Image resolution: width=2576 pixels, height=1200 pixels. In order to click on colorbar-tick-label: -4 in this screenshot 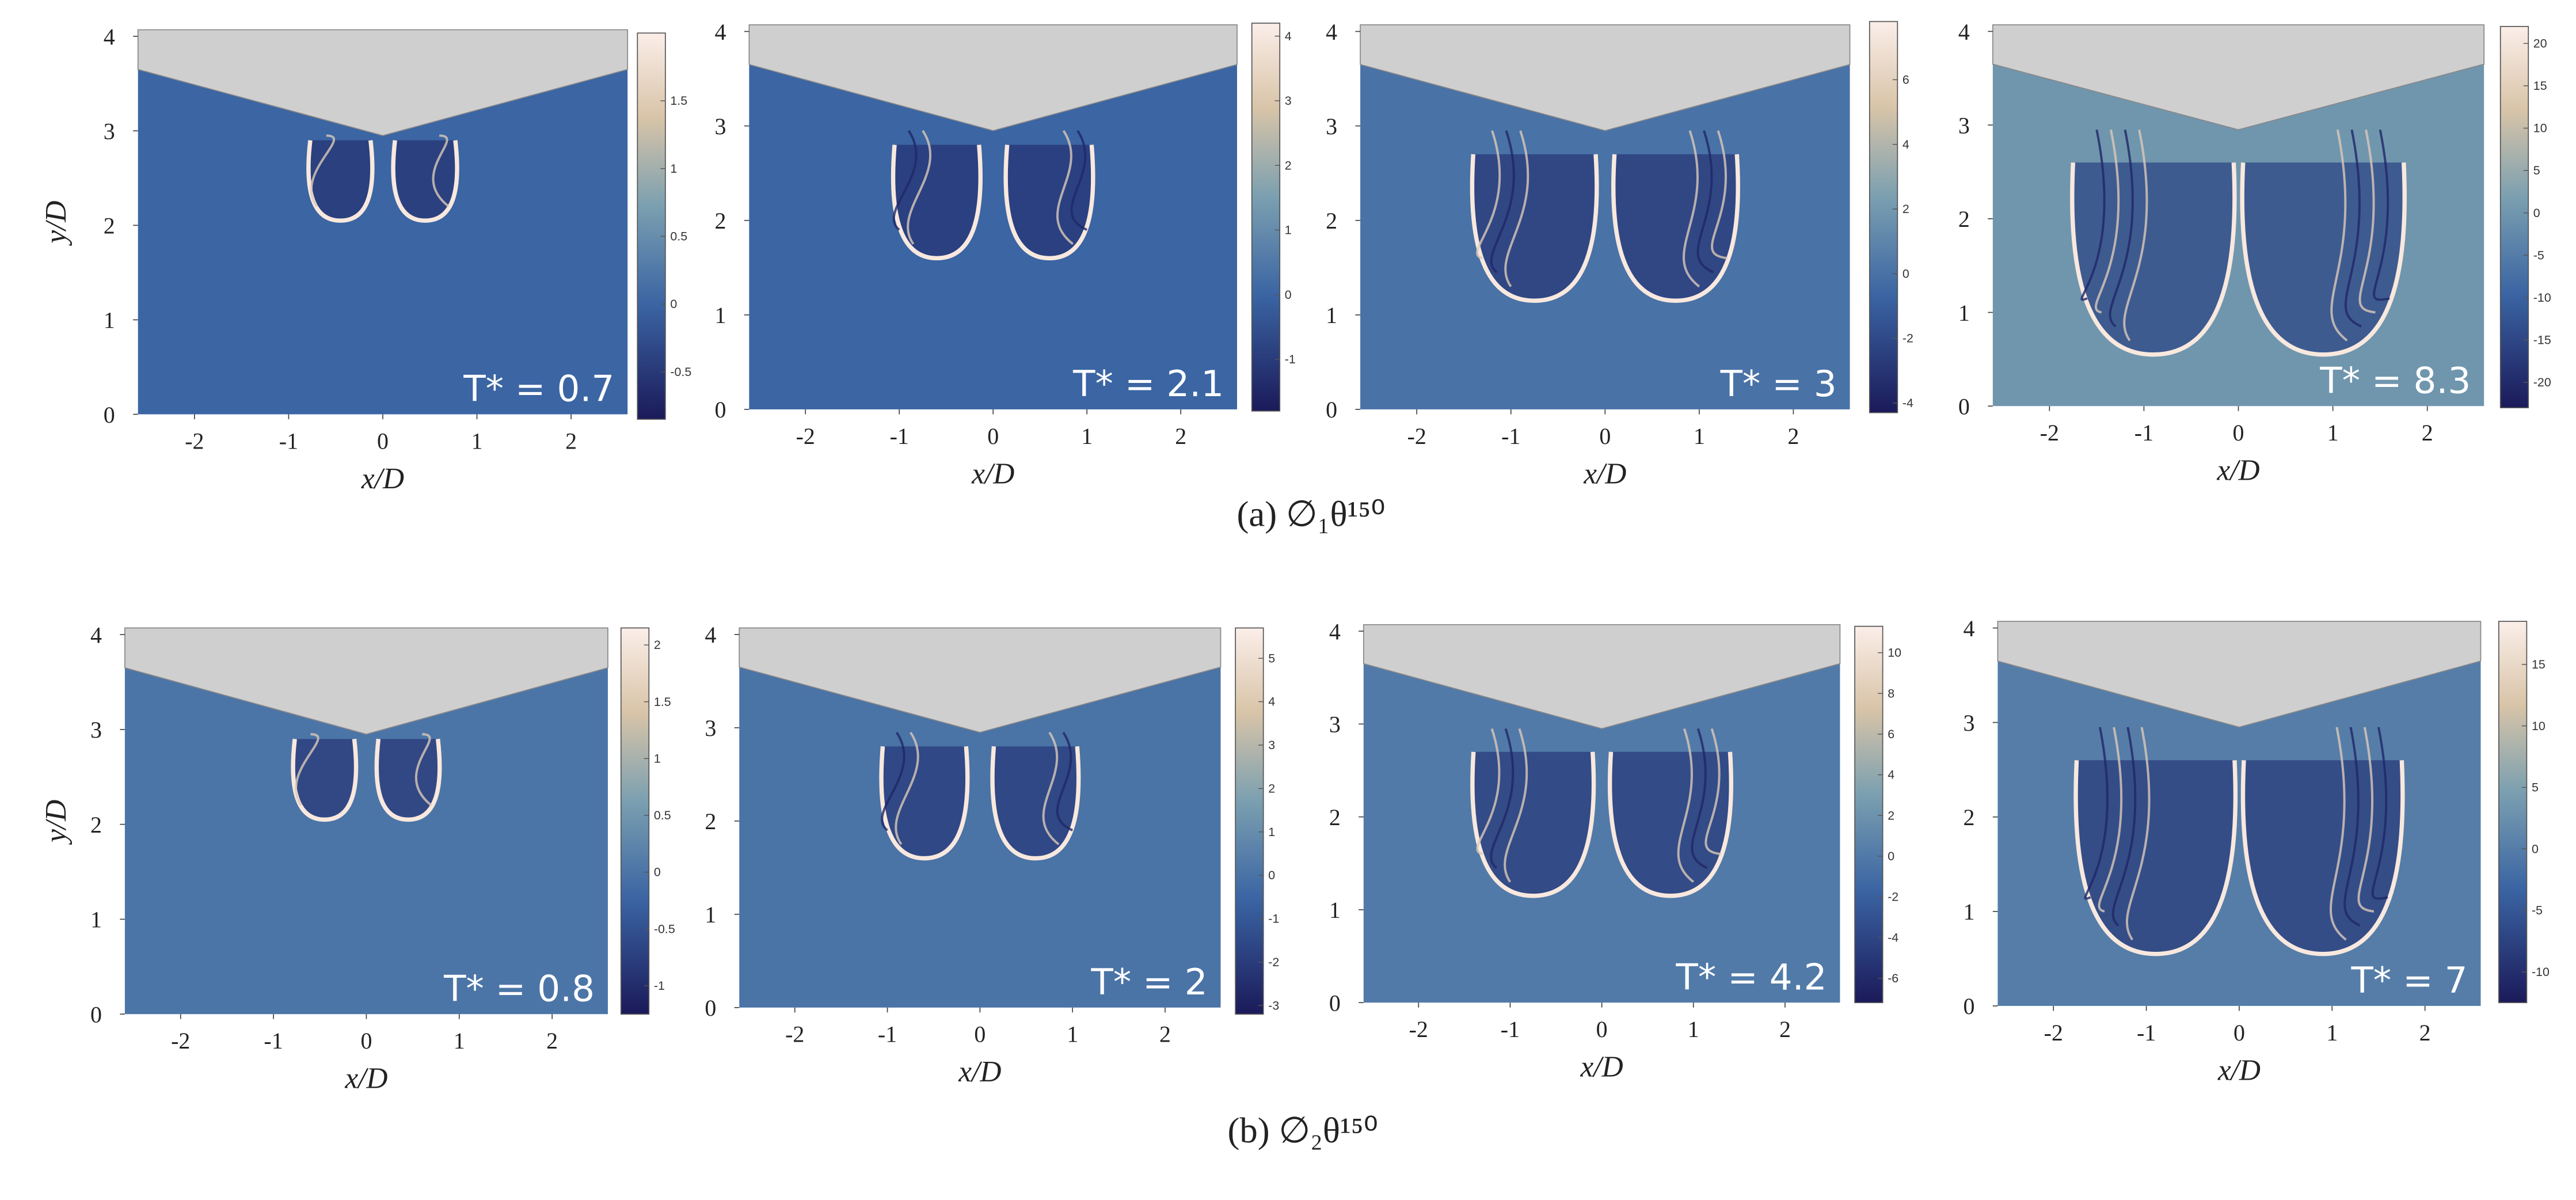, I will do `click(1908, 403)`.